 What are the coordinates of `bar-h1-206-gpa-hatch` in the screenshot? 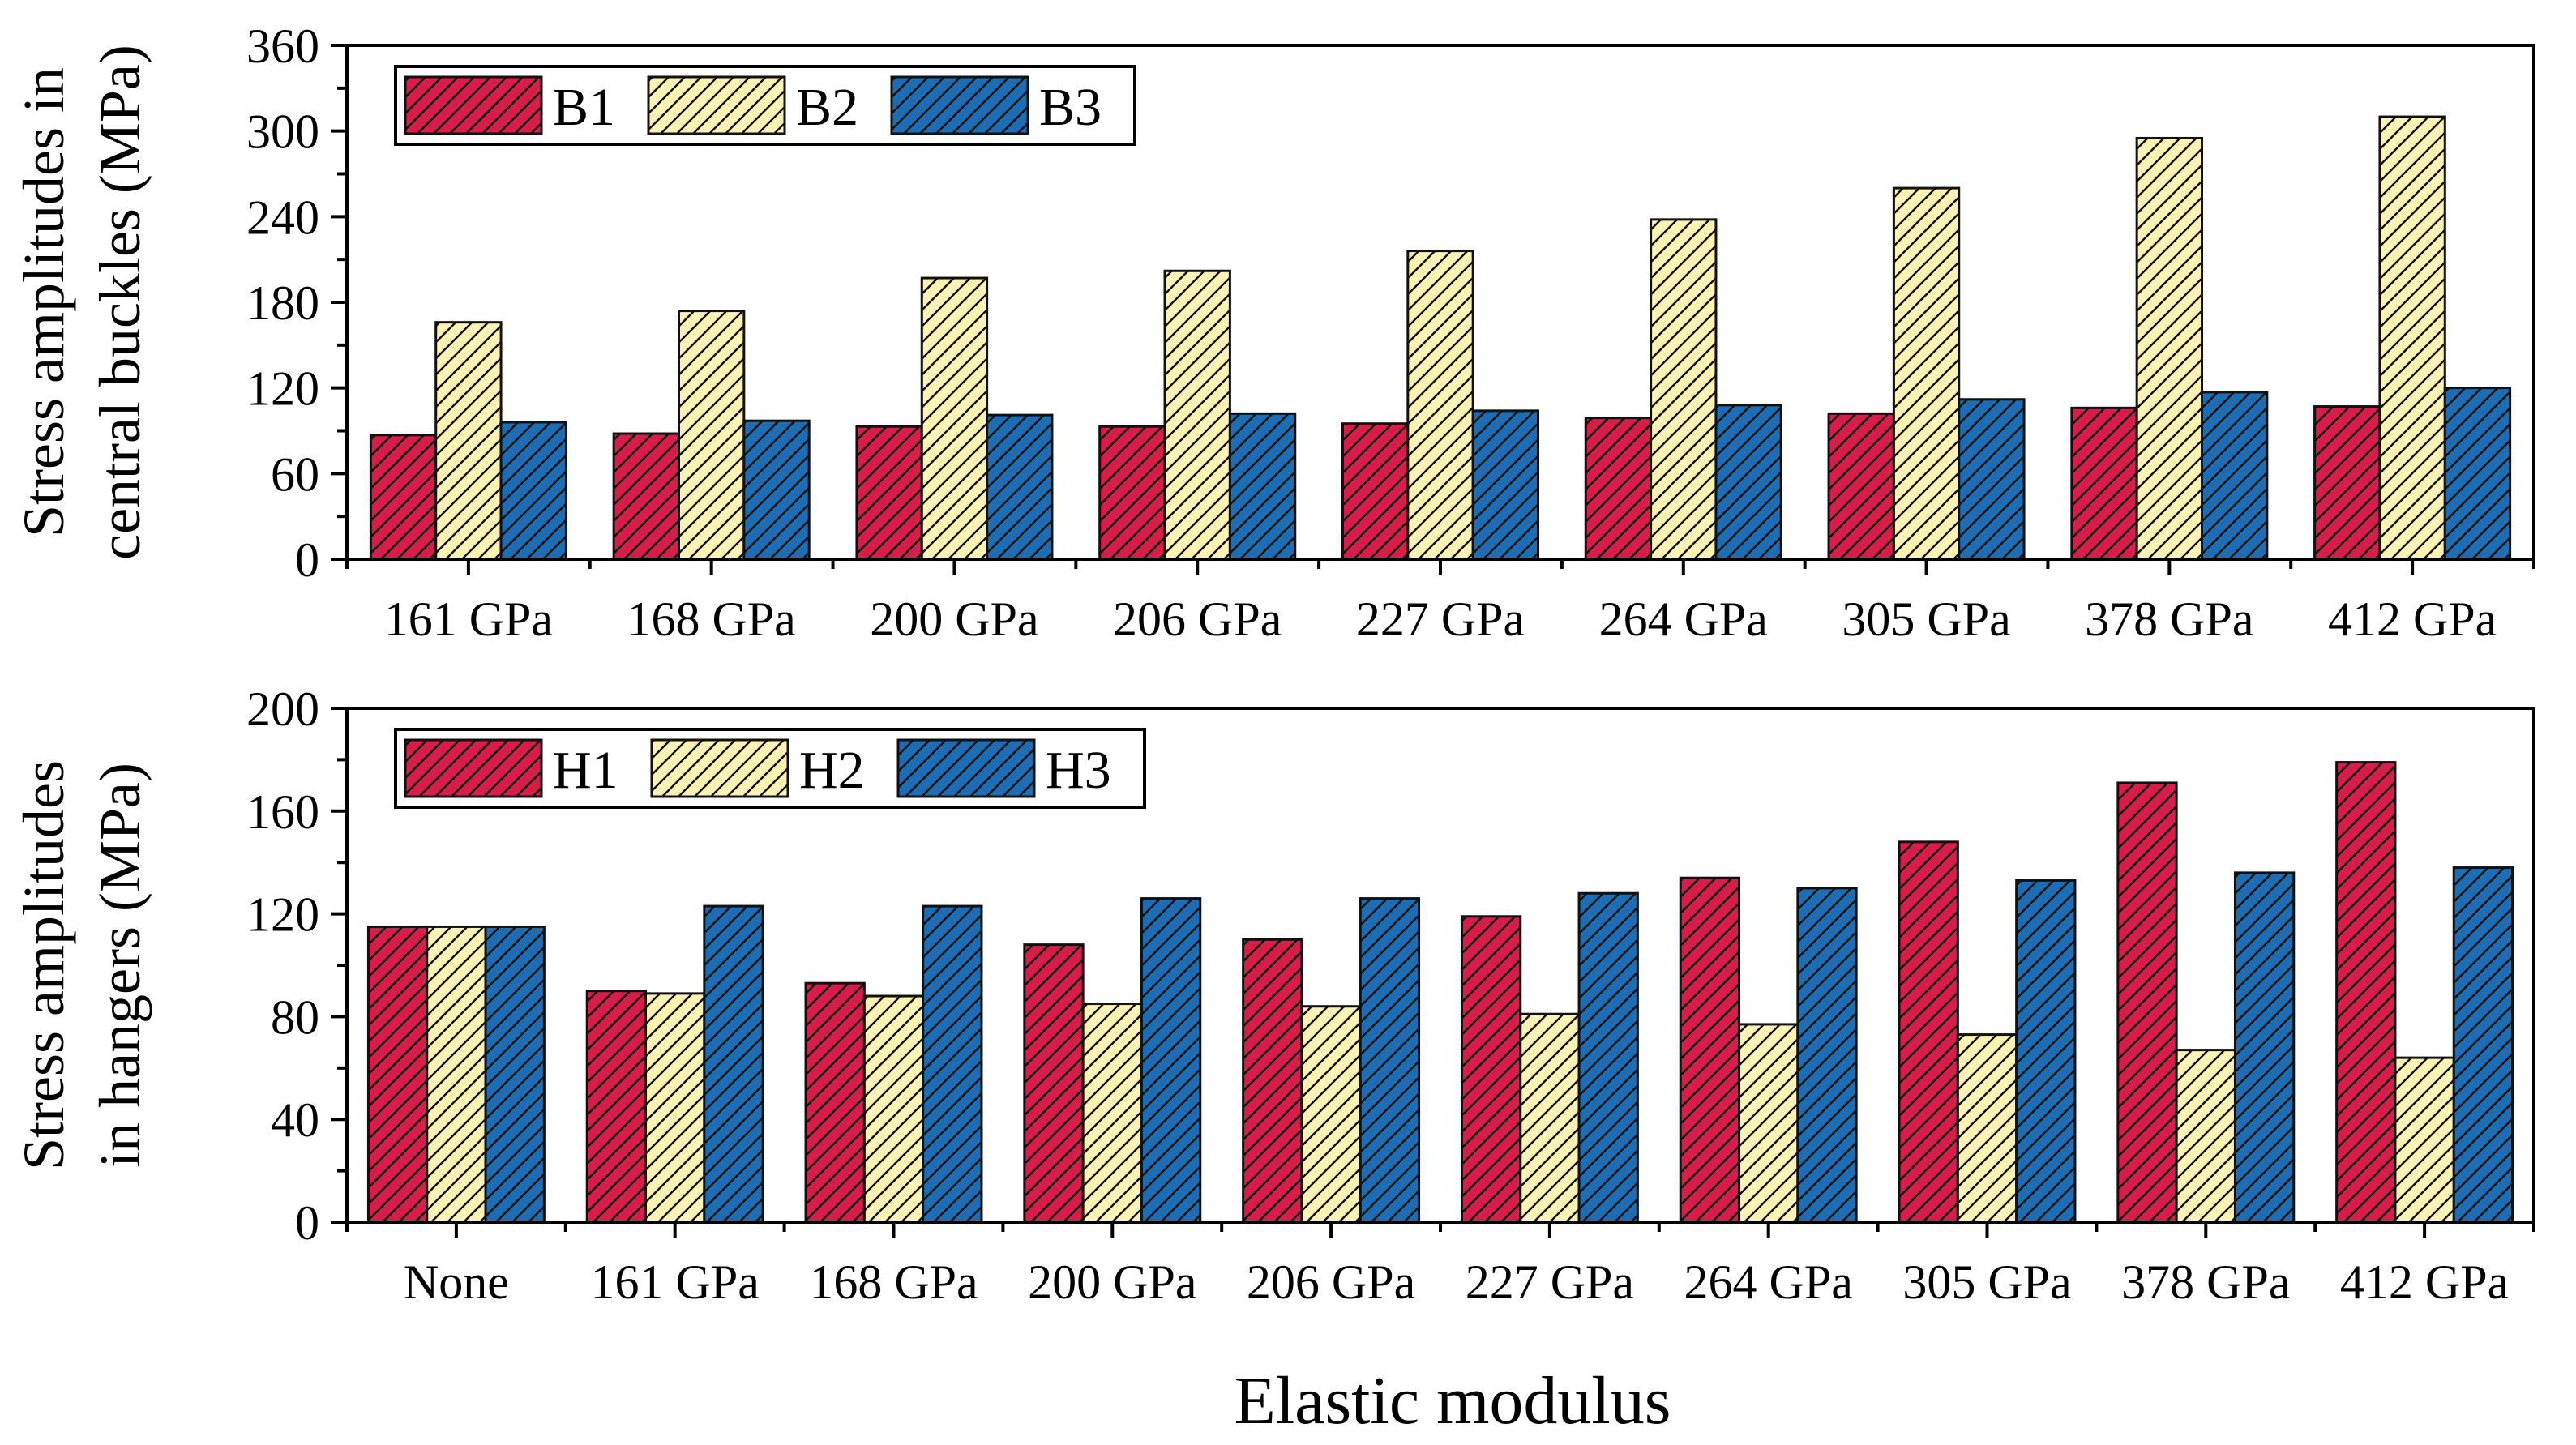 It's located at (1272, 1081).